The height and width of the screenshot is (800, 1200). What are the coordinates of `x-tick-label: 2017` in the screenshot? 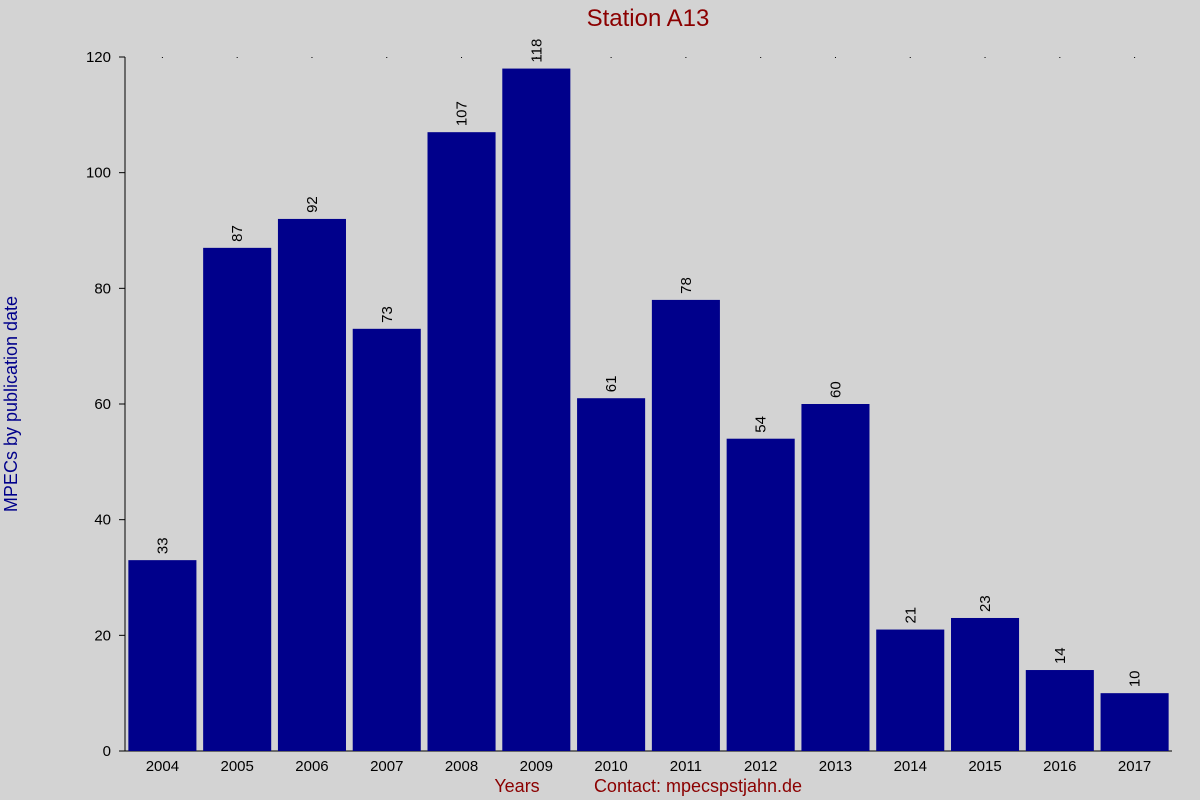 It's located at (1134, 766).